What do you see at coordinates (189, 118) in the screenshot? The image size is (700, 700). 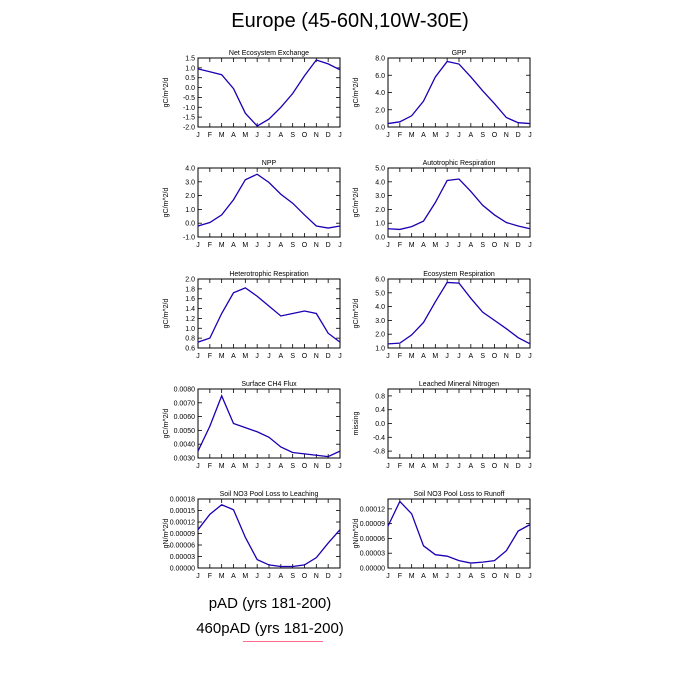 I see `y-tick-label: -1.5` at bounding box center [189, 118].